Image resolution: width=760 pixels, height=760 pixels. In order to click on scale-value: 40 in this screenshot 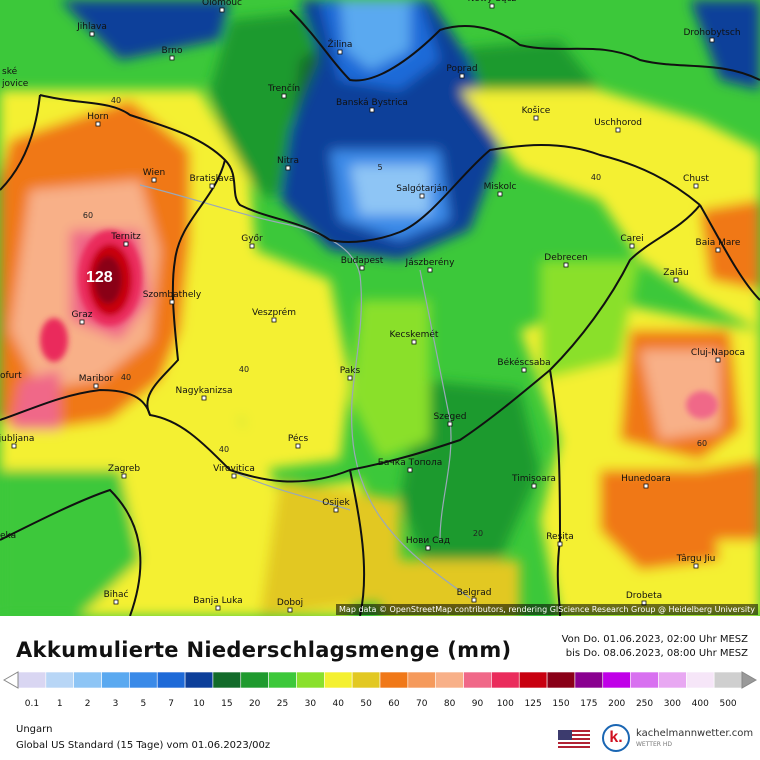, I will do `click(339, 704)`.